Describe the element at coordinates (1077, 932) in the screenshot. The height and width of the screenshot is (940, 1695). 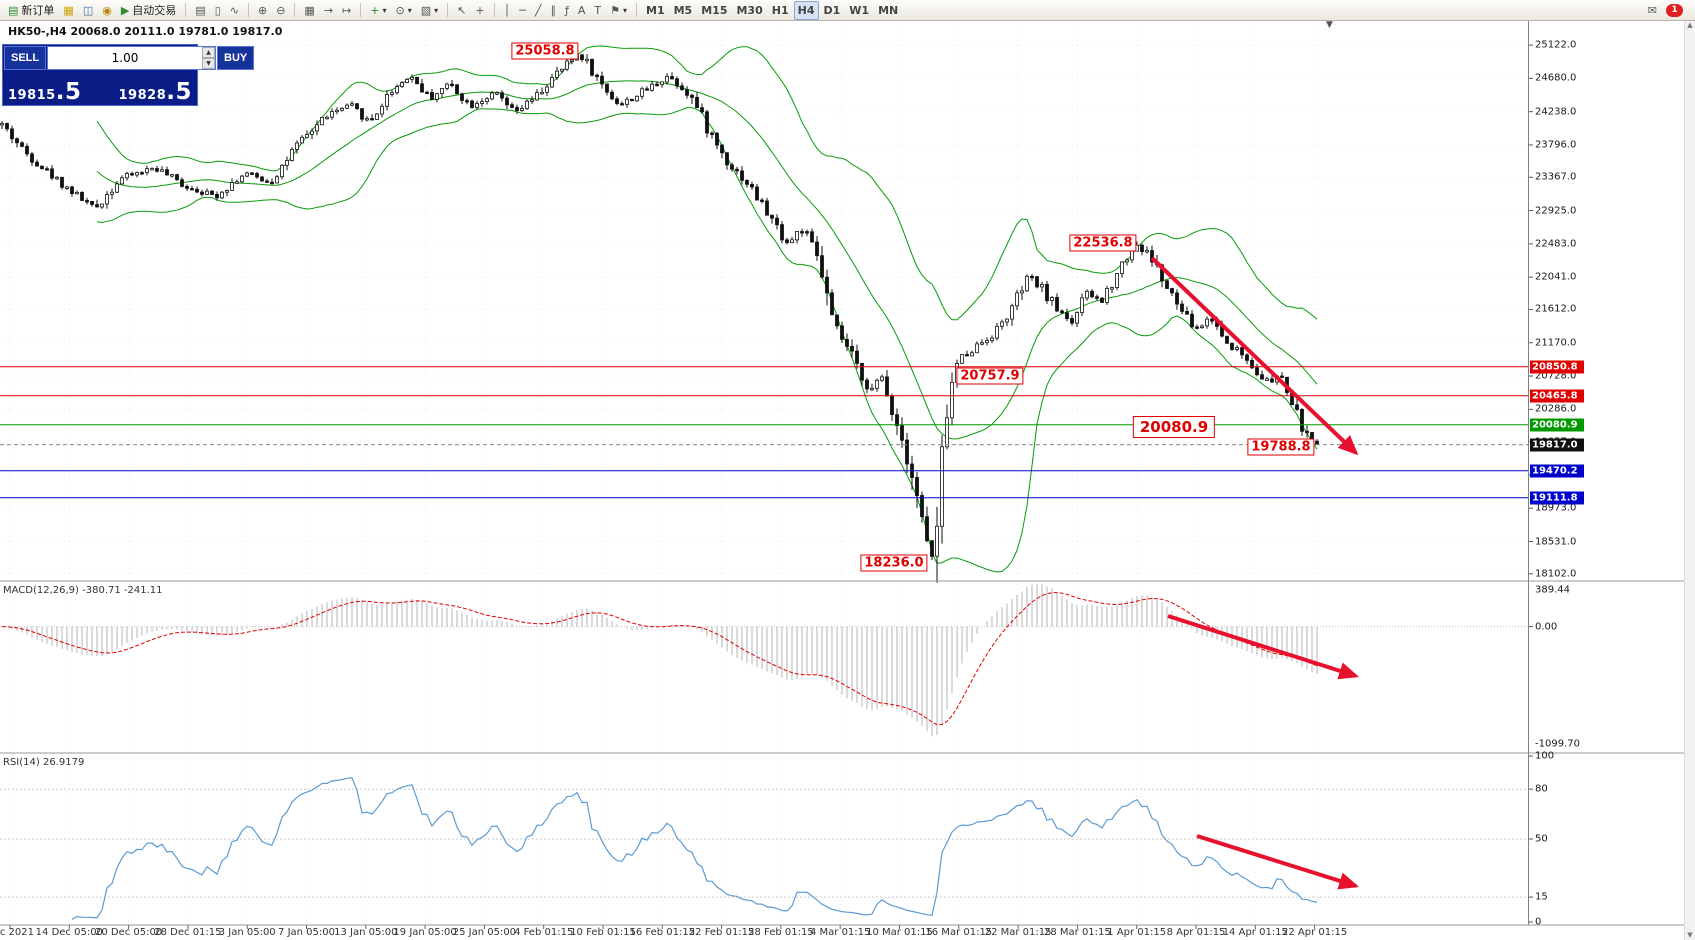
I see `date-tick: 28 Mar 01:15` at that location.